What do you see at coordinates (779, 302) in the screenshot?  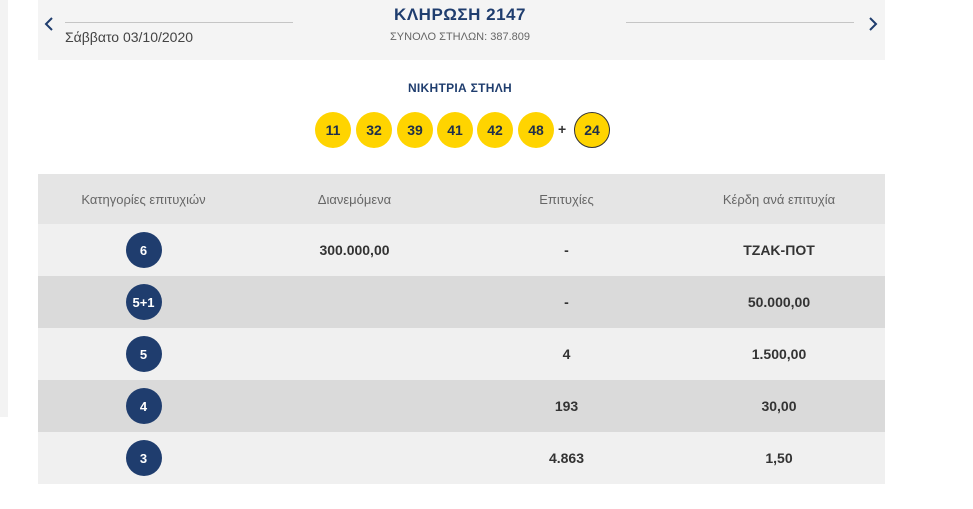 I see `prize-value: 50.000,00` at bounding box center [779, 302].